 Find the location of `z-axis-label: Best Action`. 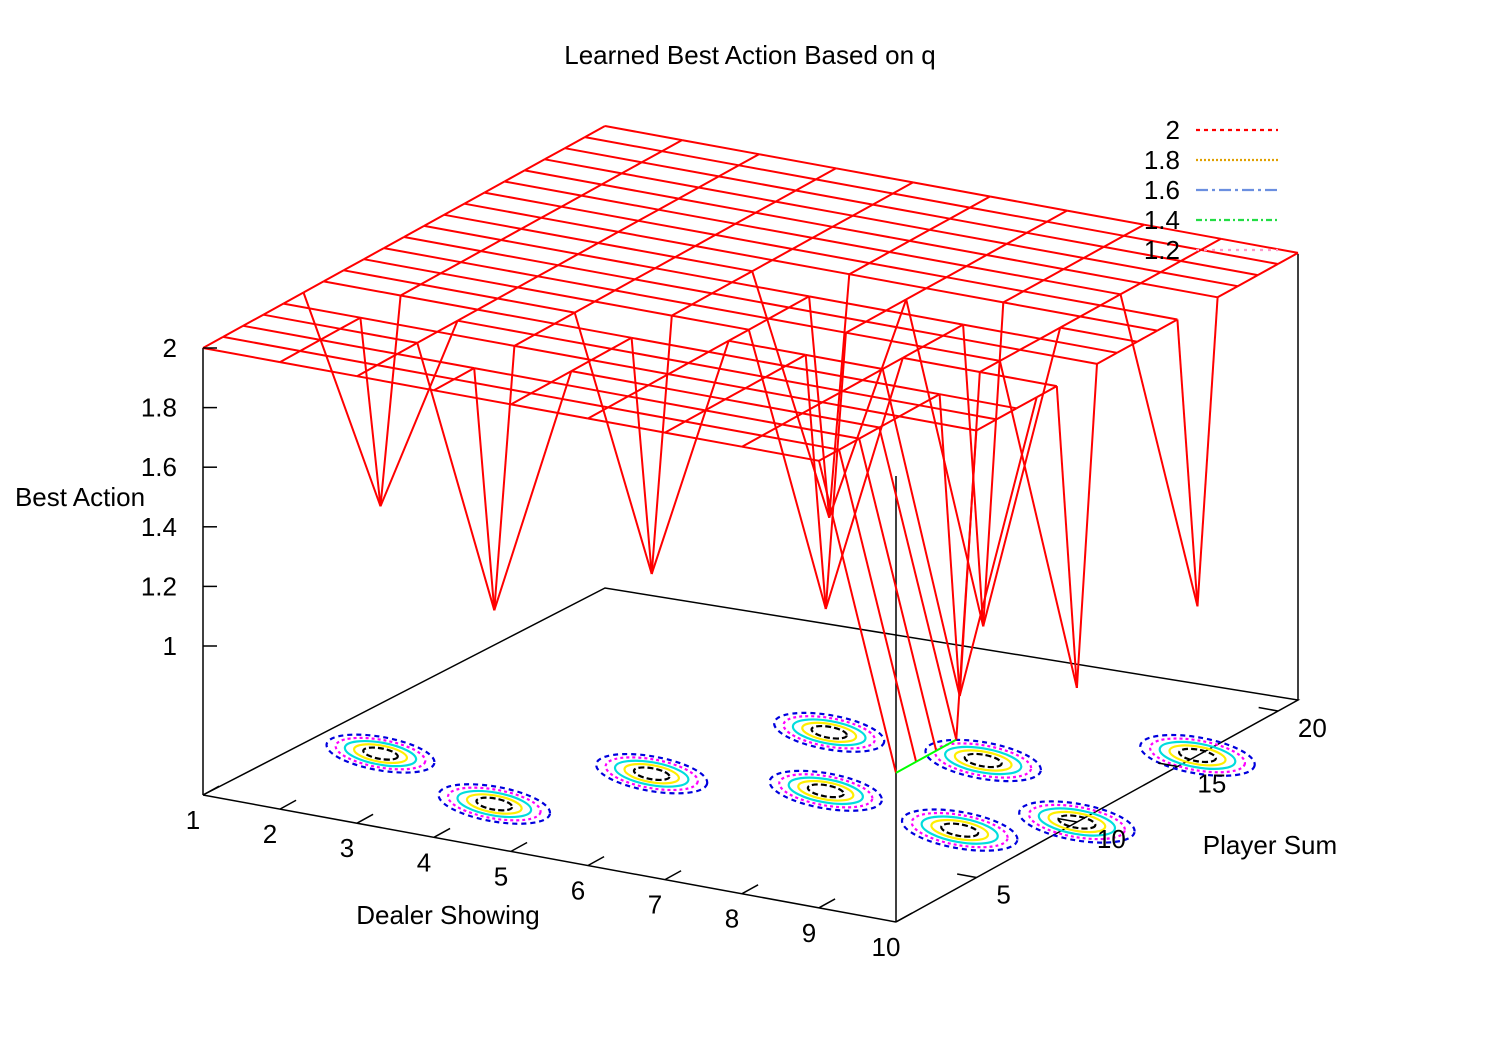

z-axis-label: Best Action is located at coordinates (80, 497).